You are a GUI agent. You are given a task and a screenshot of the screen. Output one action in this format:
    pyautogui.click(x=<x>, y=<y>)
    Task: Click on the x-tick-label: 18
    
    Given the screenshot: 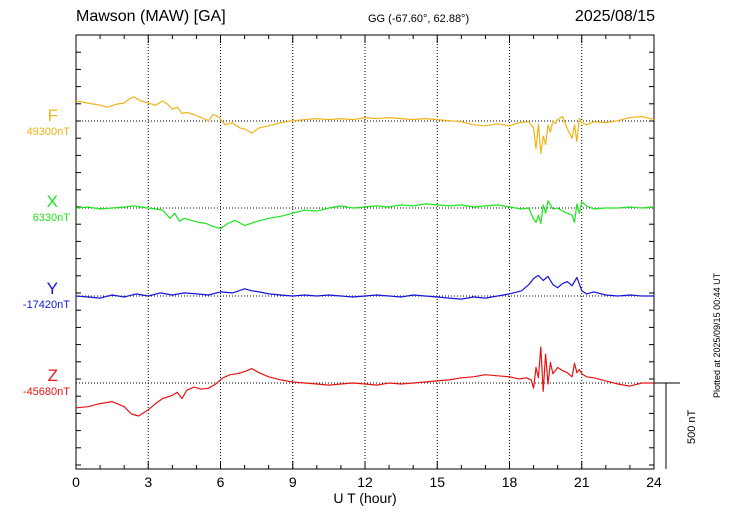 What is the action you would take?
    pyautogui.click(x=510, y=482)
    